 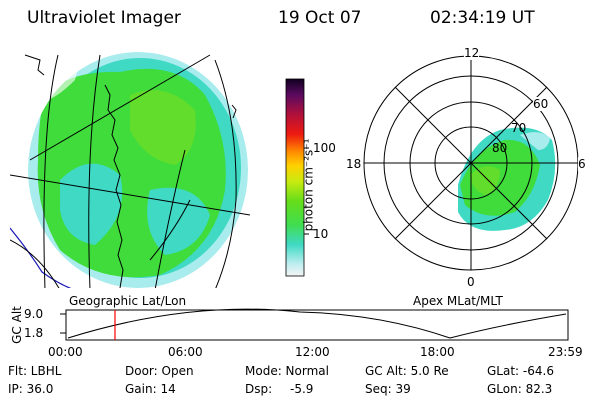 I want to click on colorbar-tick-10: 10, so click(x=321, y=234).